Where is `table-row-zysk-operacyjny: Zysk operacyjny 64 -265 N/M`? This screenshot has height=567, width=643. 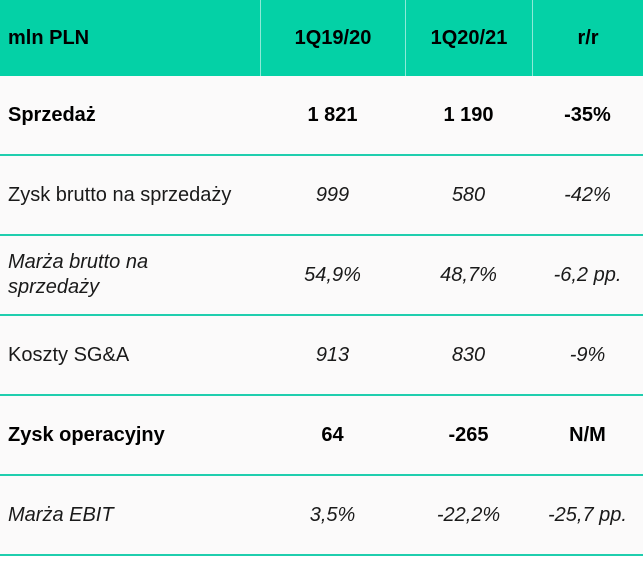
table-row-zysk-operacyjny: Zysk operacyjny 64 -265 N/M is located at coordinates (321, 436).